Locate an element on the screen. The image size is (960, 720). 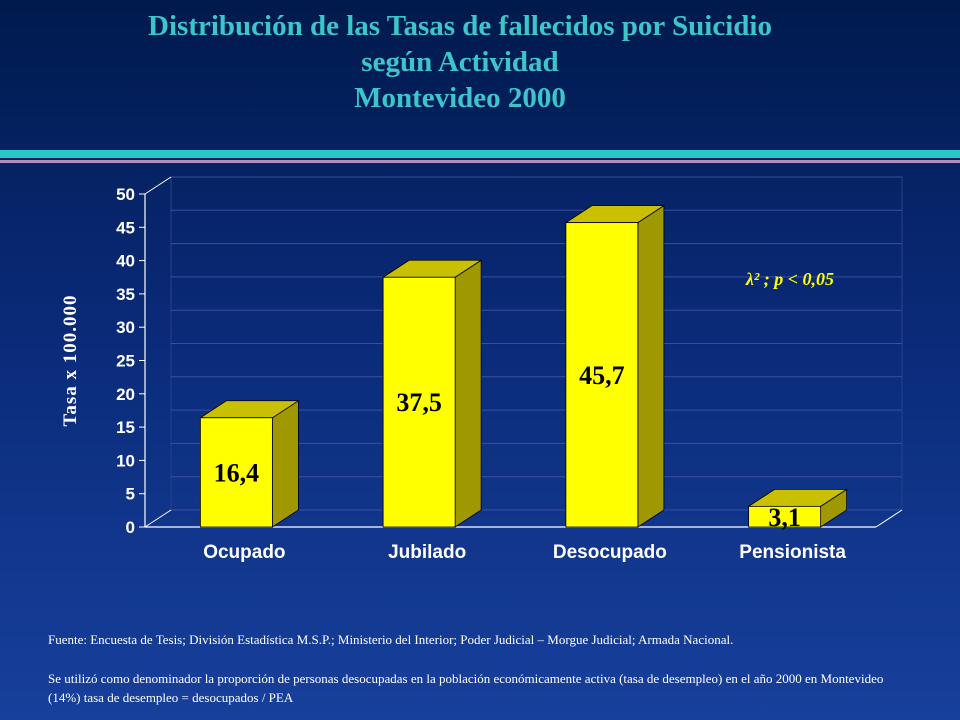
y-tick-label: 50 is located at coordinates (125, 194).